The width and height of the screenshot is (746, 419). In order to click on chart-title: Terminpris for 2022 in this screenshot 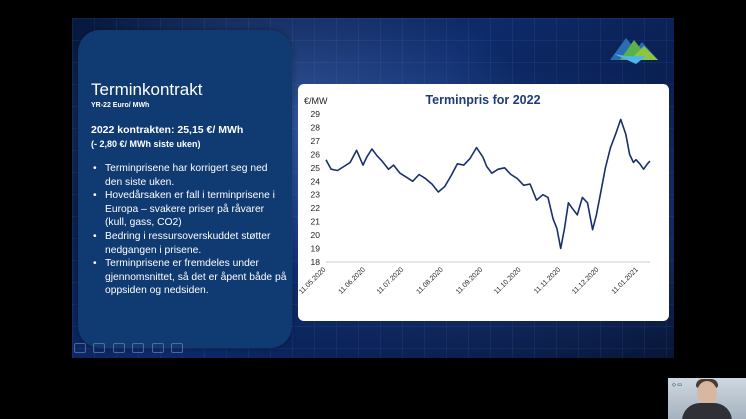, I will do `click(482, 100)`.